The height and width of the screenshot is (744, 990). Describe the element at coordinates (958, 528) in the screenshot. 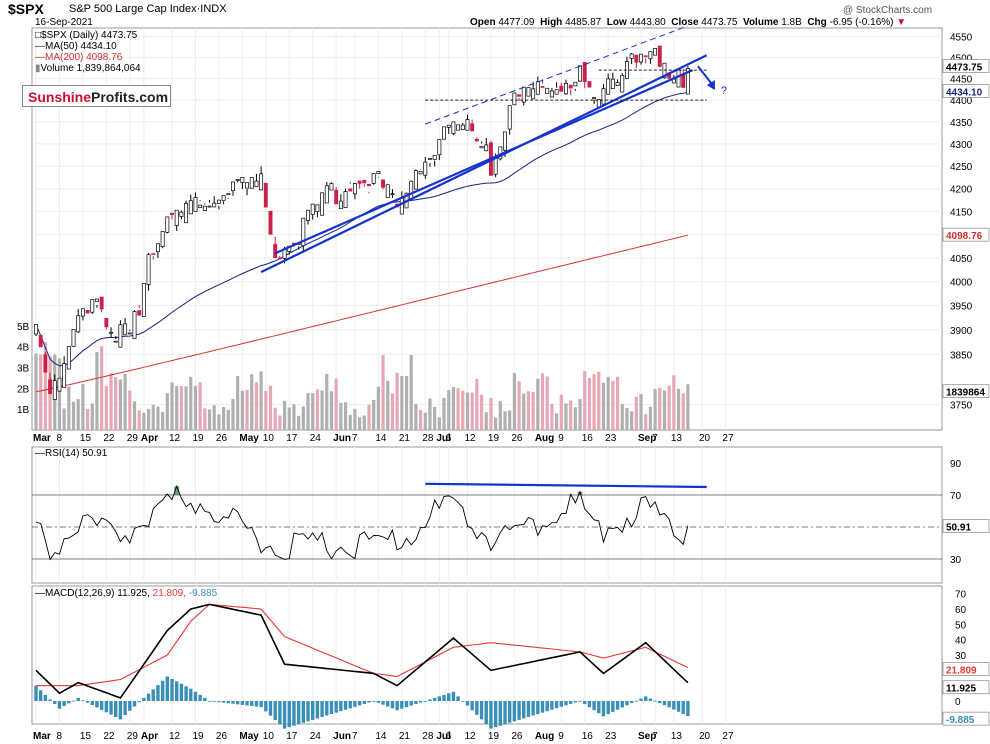

I see `rsi-flag: 50.91` at that location.